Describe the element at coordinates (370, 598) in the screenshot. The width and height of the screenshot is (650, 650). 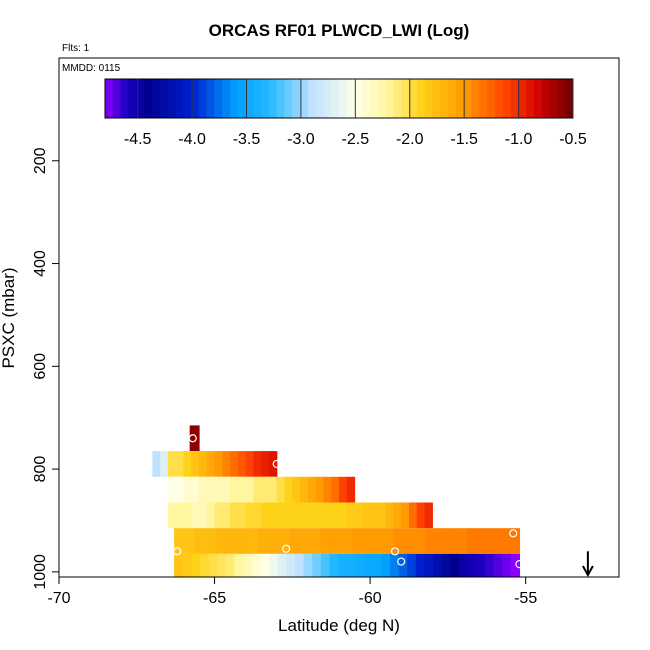
I see `x-tick-label: -60` at that location.